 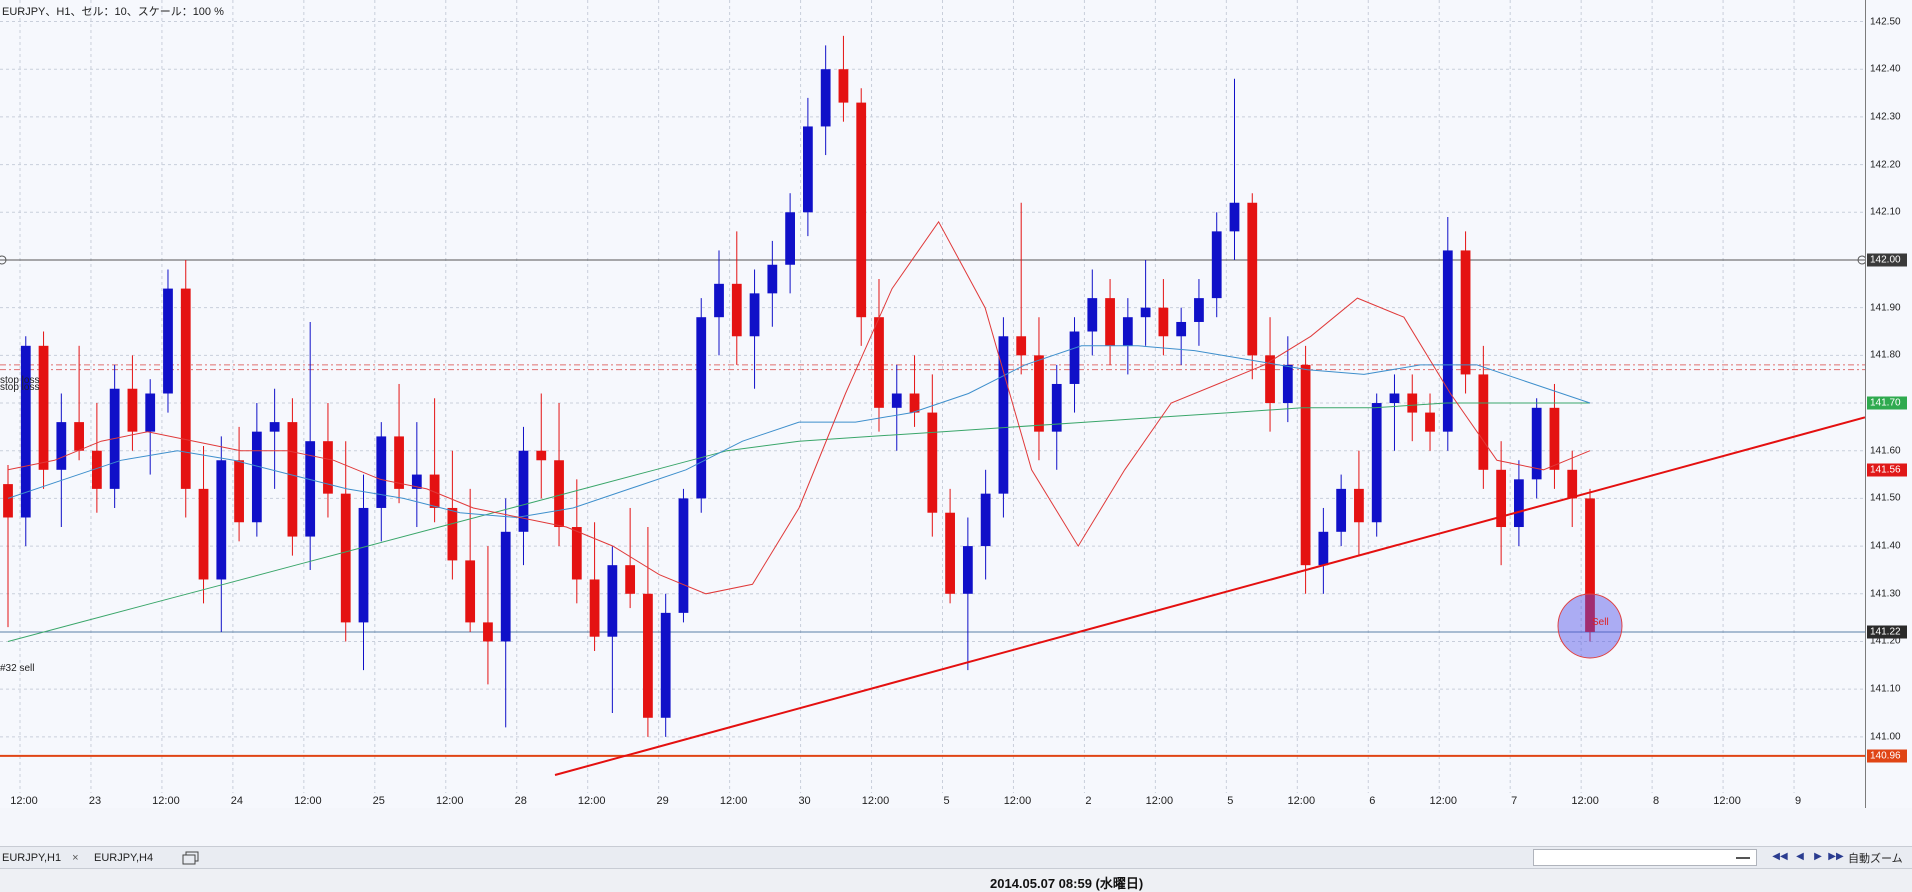 What do you see at coordinates (1885, 212) in the screenshot?
I see `price-tick: 142.10` at bounding box center [1885, 212].